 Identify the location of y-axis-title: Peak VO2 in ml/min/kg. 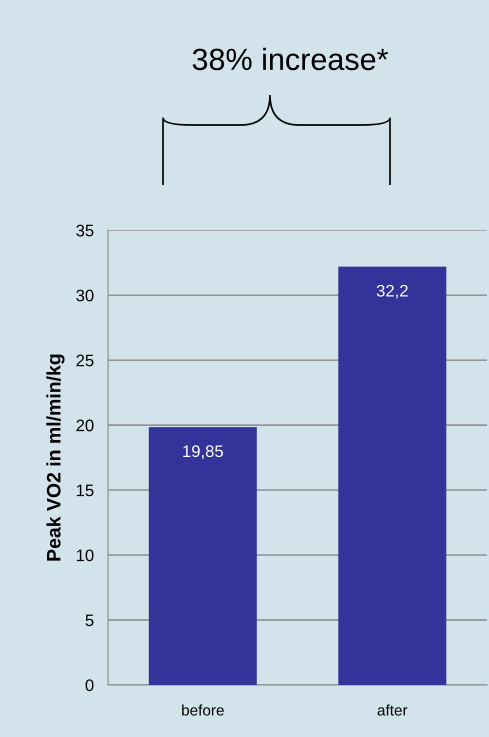
(55, 457).